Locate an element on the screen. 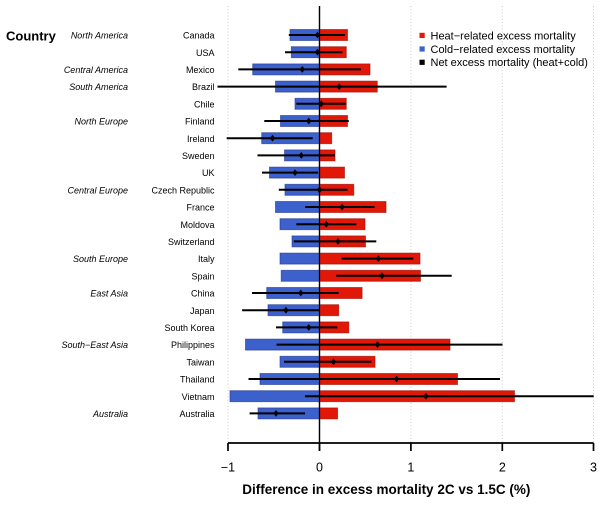  svg-text: East Asia is located at coordinates (109, 294).